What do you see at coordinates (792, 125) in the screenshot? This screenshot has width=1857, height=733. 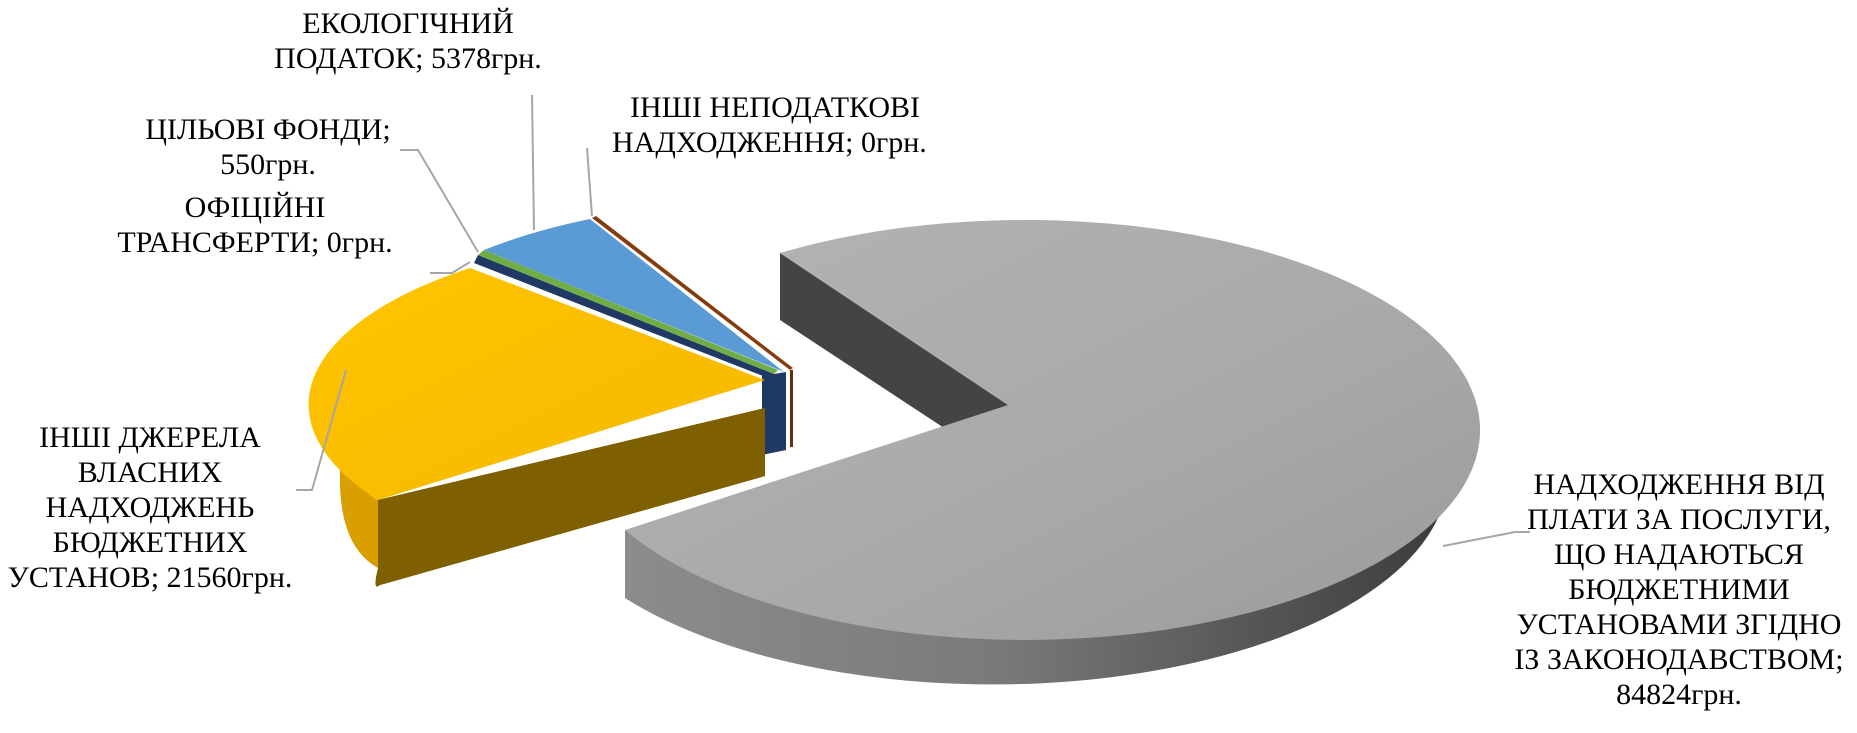 I see `data-label-other-non-tax: ІНШІ НЕПОДАТКОВІ НАДХОДЖЕННЯ; 0грн.` at bounding box center [792, 125].